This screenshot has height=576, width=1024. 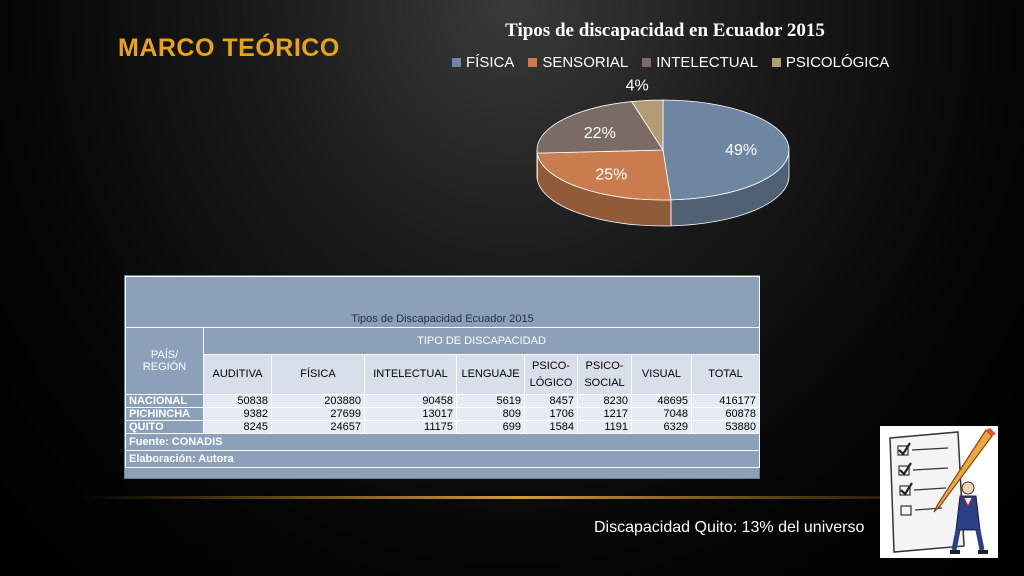 I want to click on chart-title: Tipos de discapacidad en Ecuador 2015, so click(x=665, y=30).